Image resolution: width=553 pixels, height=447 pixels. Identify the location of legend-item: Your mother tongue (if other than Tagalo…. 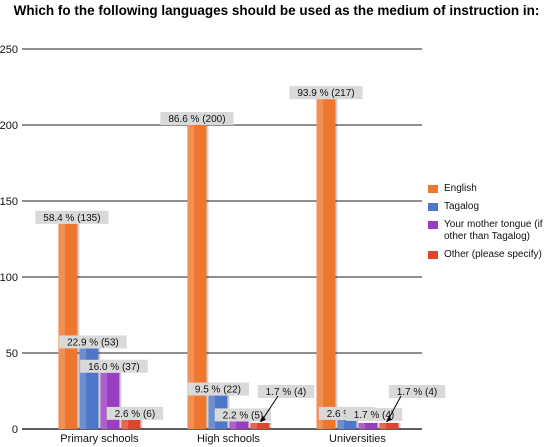
(488, 231).